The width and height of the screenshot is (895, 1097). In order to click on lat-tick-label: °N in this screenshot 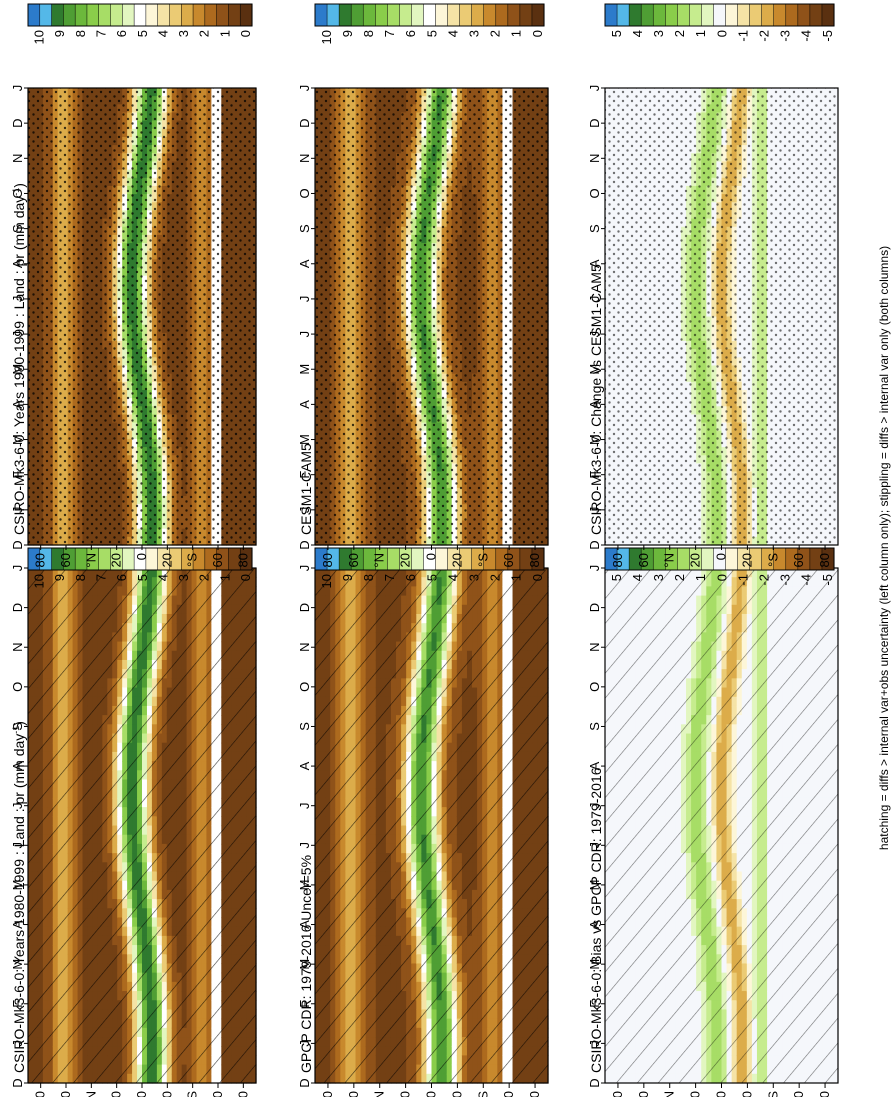, I will do `click(90, 1094)`.